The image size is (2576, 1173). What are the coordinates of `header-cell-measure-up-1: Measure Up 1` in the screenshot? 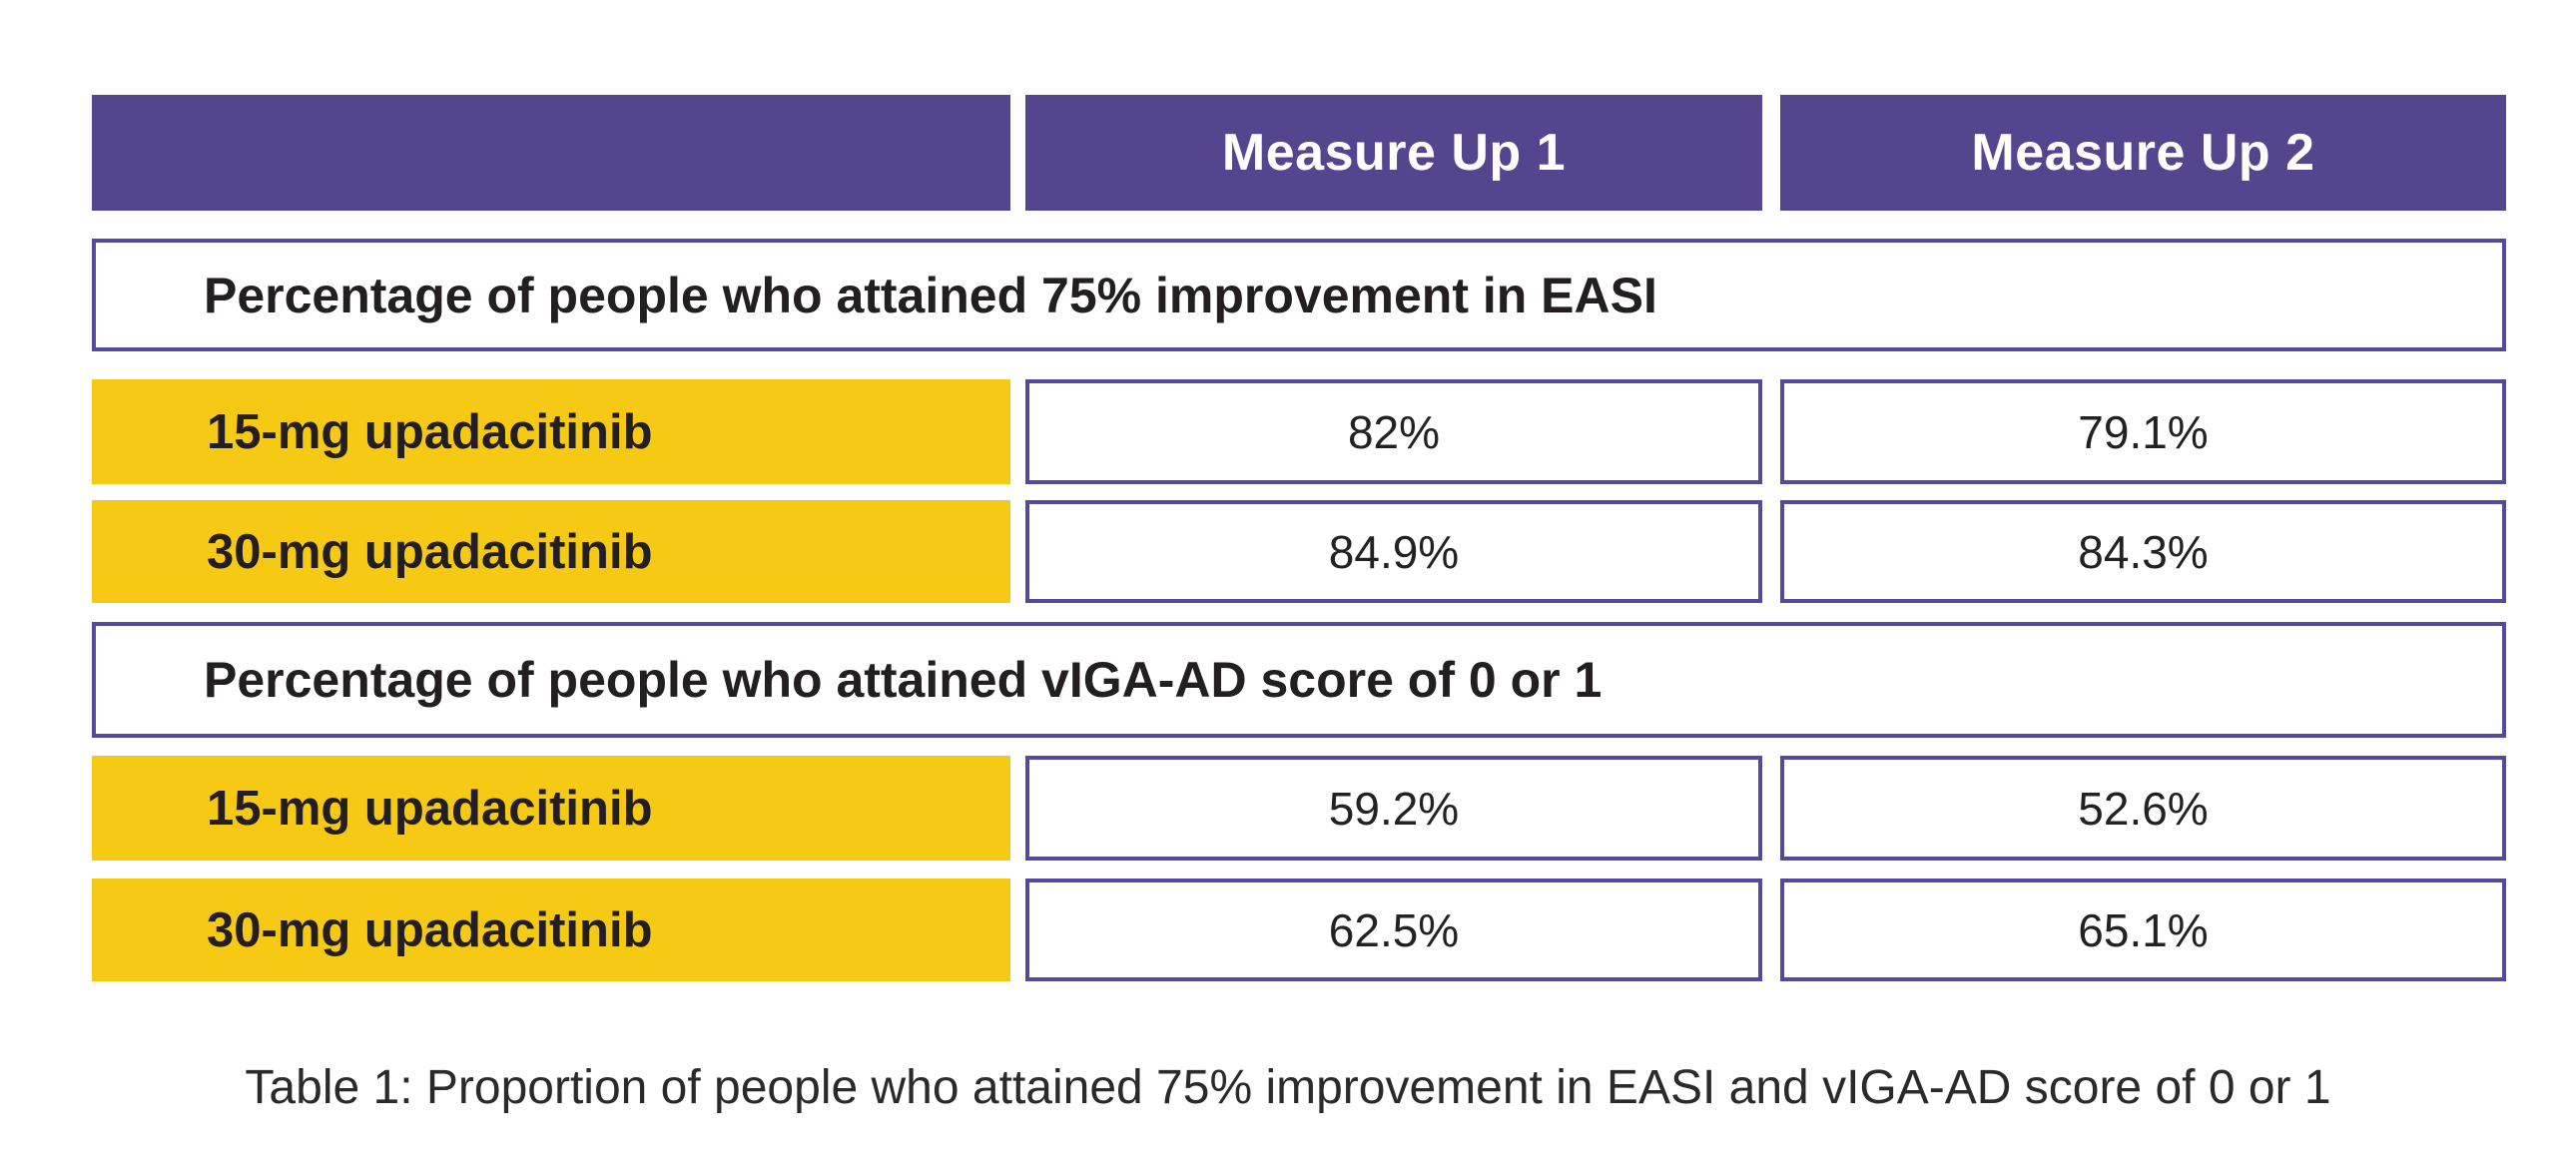 It's located at (1393, 153).